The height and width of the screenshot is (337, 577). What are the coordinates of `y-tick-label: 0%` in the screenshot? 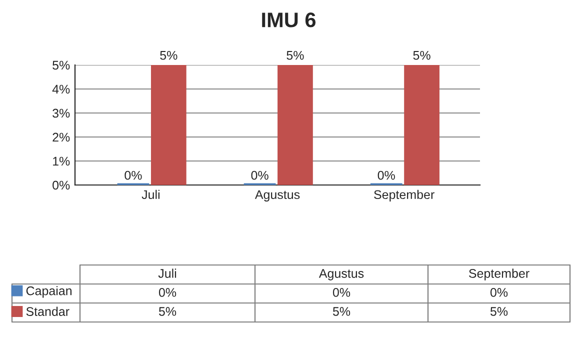 It's located at (61, 185).